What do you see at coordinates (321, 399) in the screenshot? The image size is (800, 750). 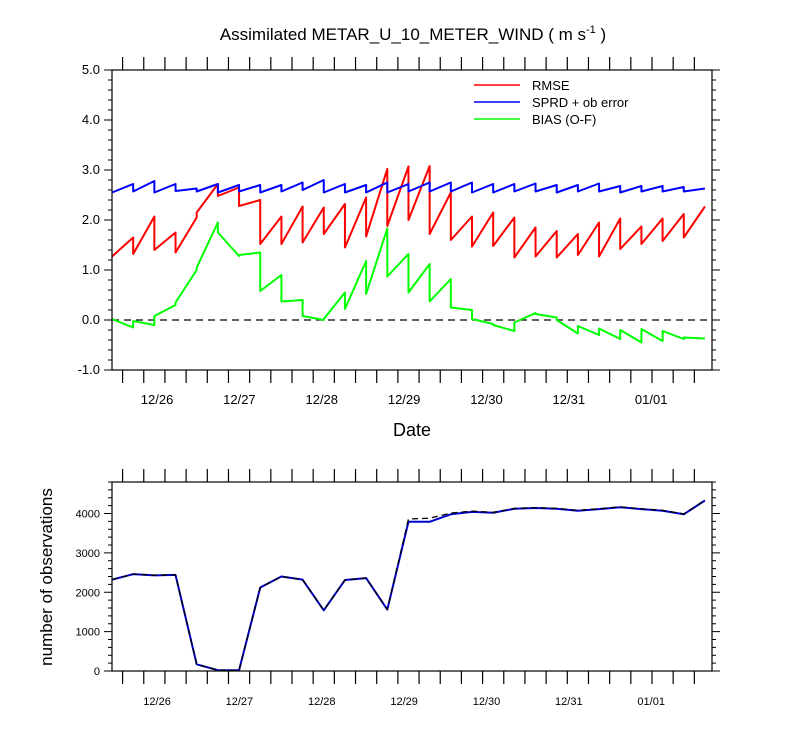 I see `top-x-tick-label: 12/28` at bounding box center [321, 399].